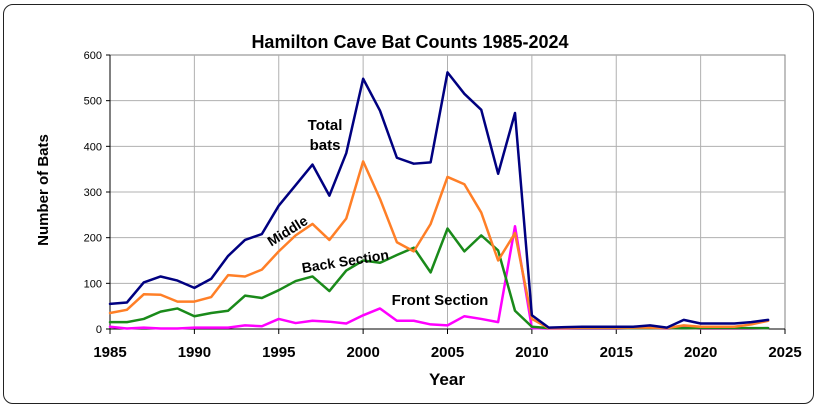 This screenshot has height=407, width=817. Describe the element at coordinates (278, 352) in the screenshot. I see `x-tick-label: 1995` at that location.